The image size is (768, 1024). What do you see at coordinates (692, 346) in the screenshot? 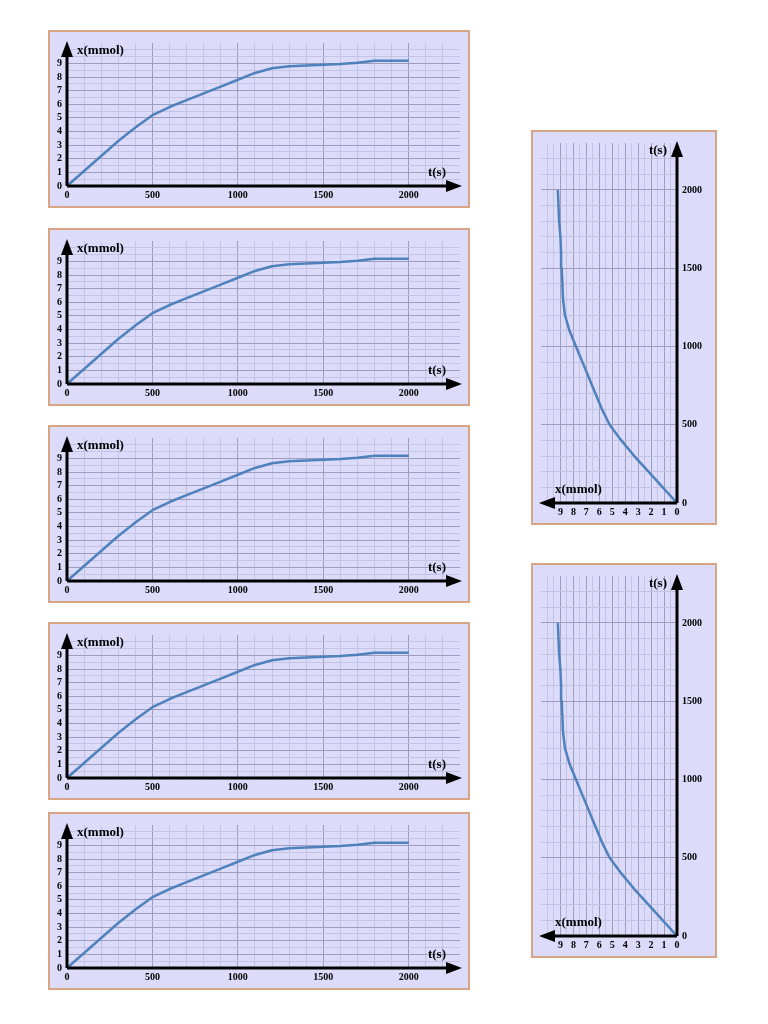
I see `y-tick-label: 1000` at bounding box center [692, 346].